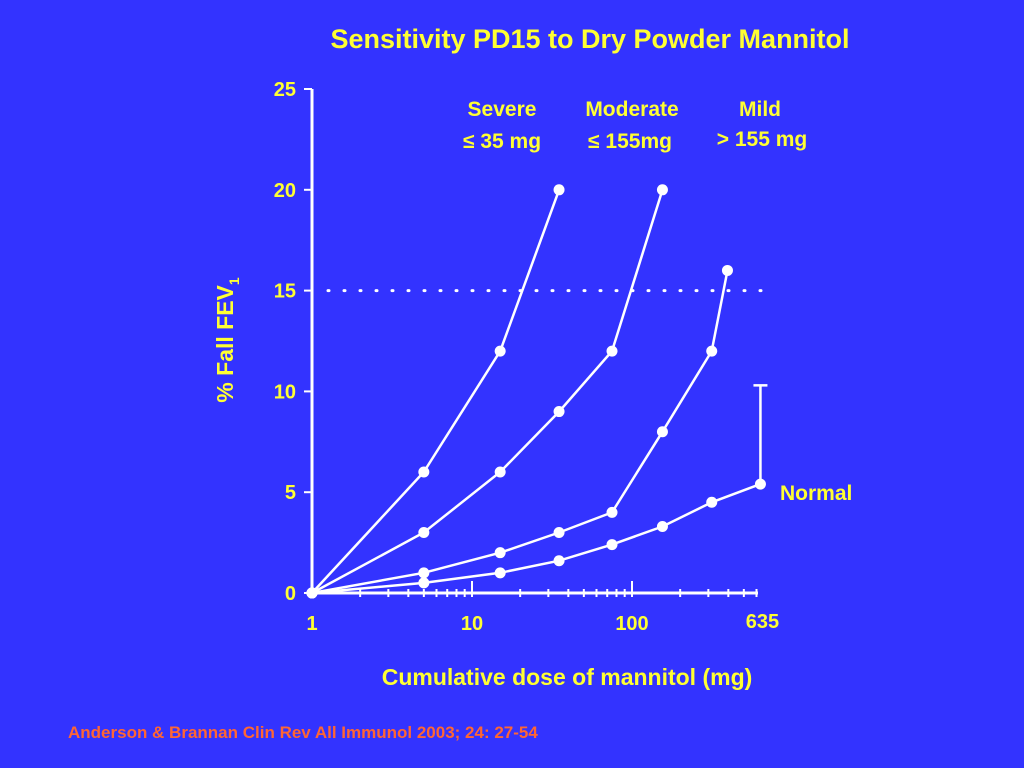 The width and height of the screenshot is (1024, 768). I want to click on x-tick-label: 100, so click(631, 624).